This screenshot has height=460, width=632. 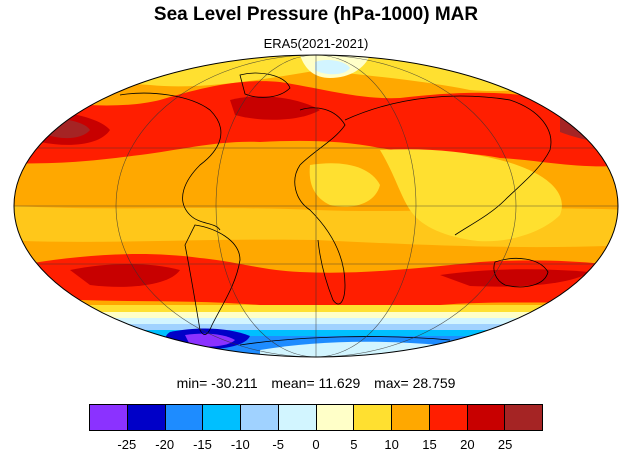 I want to click on sahara-yellow-region, so click(x=344, y=185).